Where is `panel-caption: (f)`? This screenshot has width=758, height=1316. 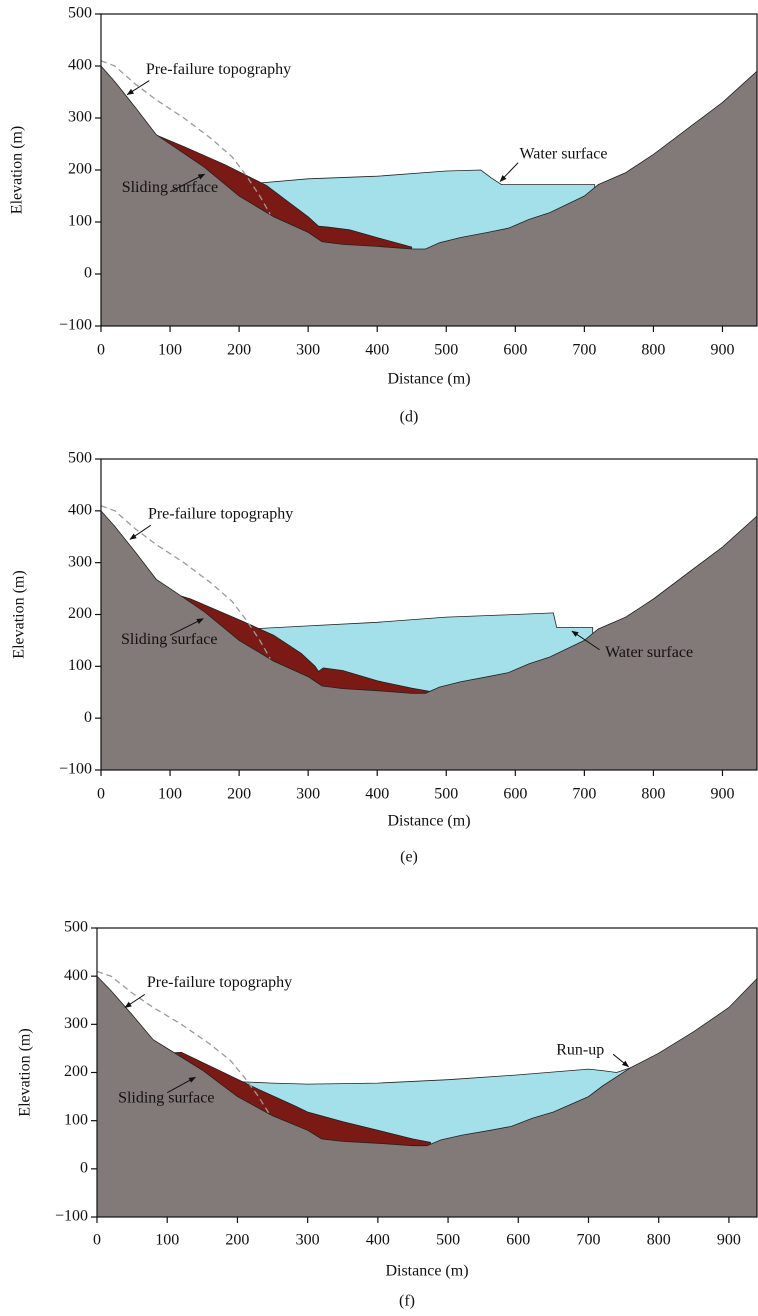
panel-caption: (f) is located at coordinates (407, 1301).